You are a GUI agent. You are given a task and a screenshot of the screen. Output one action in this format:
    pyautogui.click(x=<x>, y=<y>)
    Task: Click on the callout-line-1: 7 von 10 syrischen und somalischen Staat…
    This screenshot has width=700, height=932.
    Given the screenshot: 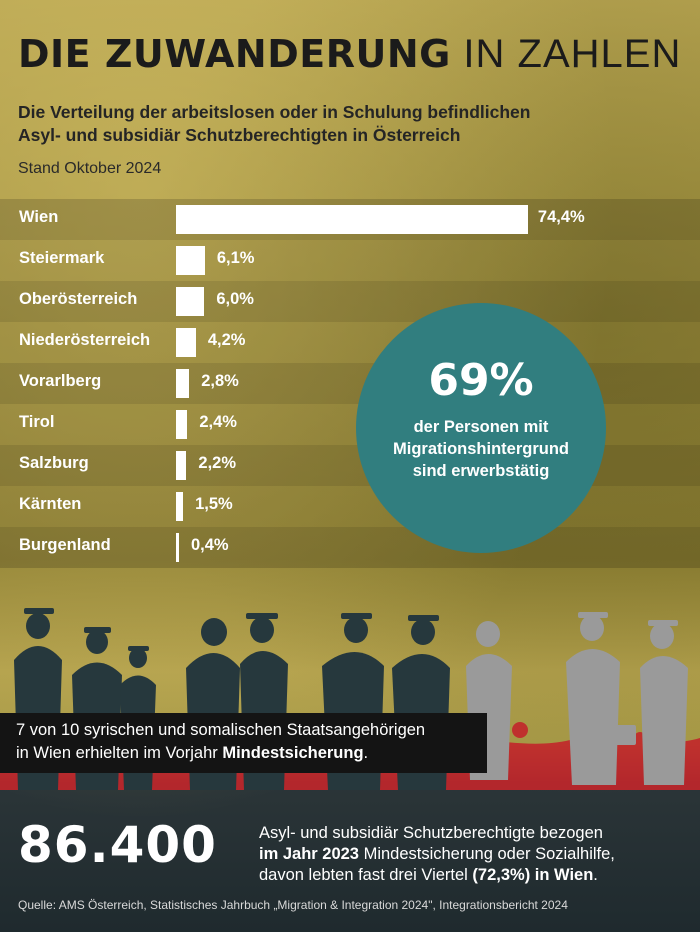 What is the action you would take?
    pyautogui.click(x=221, y=730)
    